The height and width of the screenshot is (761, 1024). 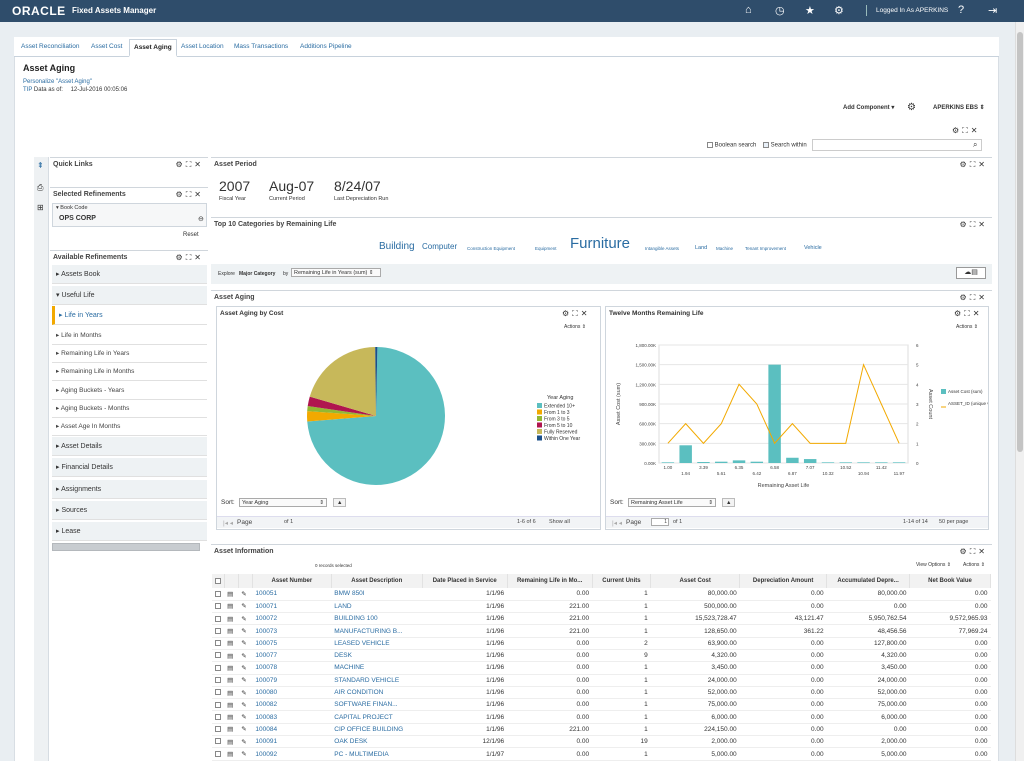 What do you see at coordinates (721, 462) in the screenshot?
I see `bar-5.61` at bounding box center [721, 462].